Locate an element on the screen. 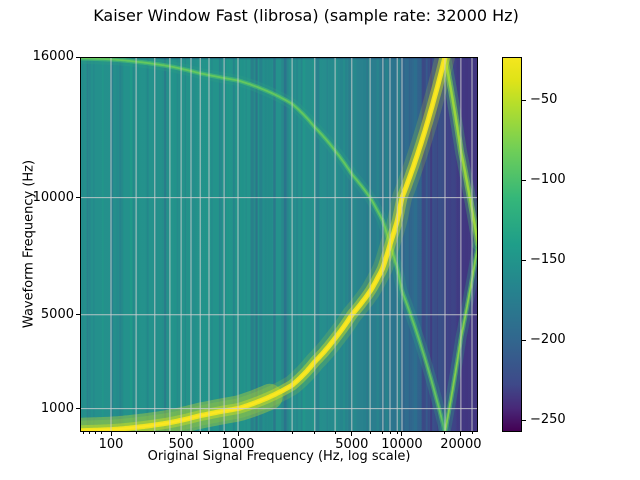 The height and width of the screenshot is (480, 640). colorbar is located at coordinates (512, 244).